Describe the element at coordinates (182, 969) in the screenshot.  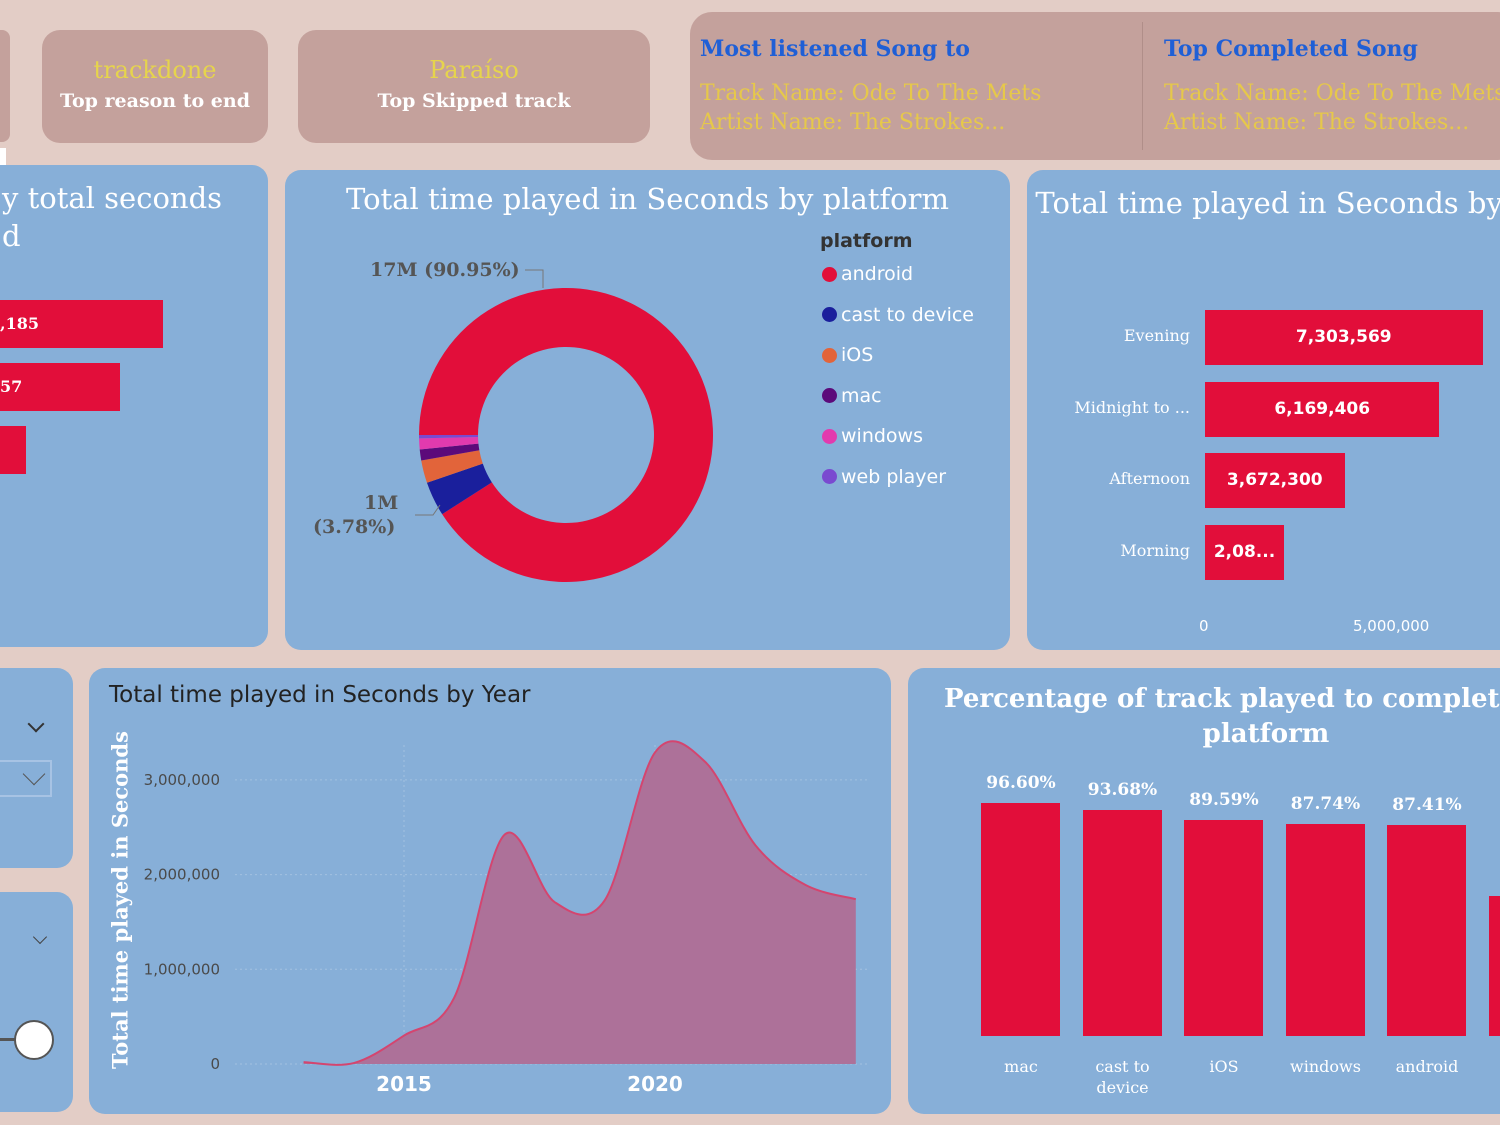
I see `y-tick-label: 1,000,000` at that location.